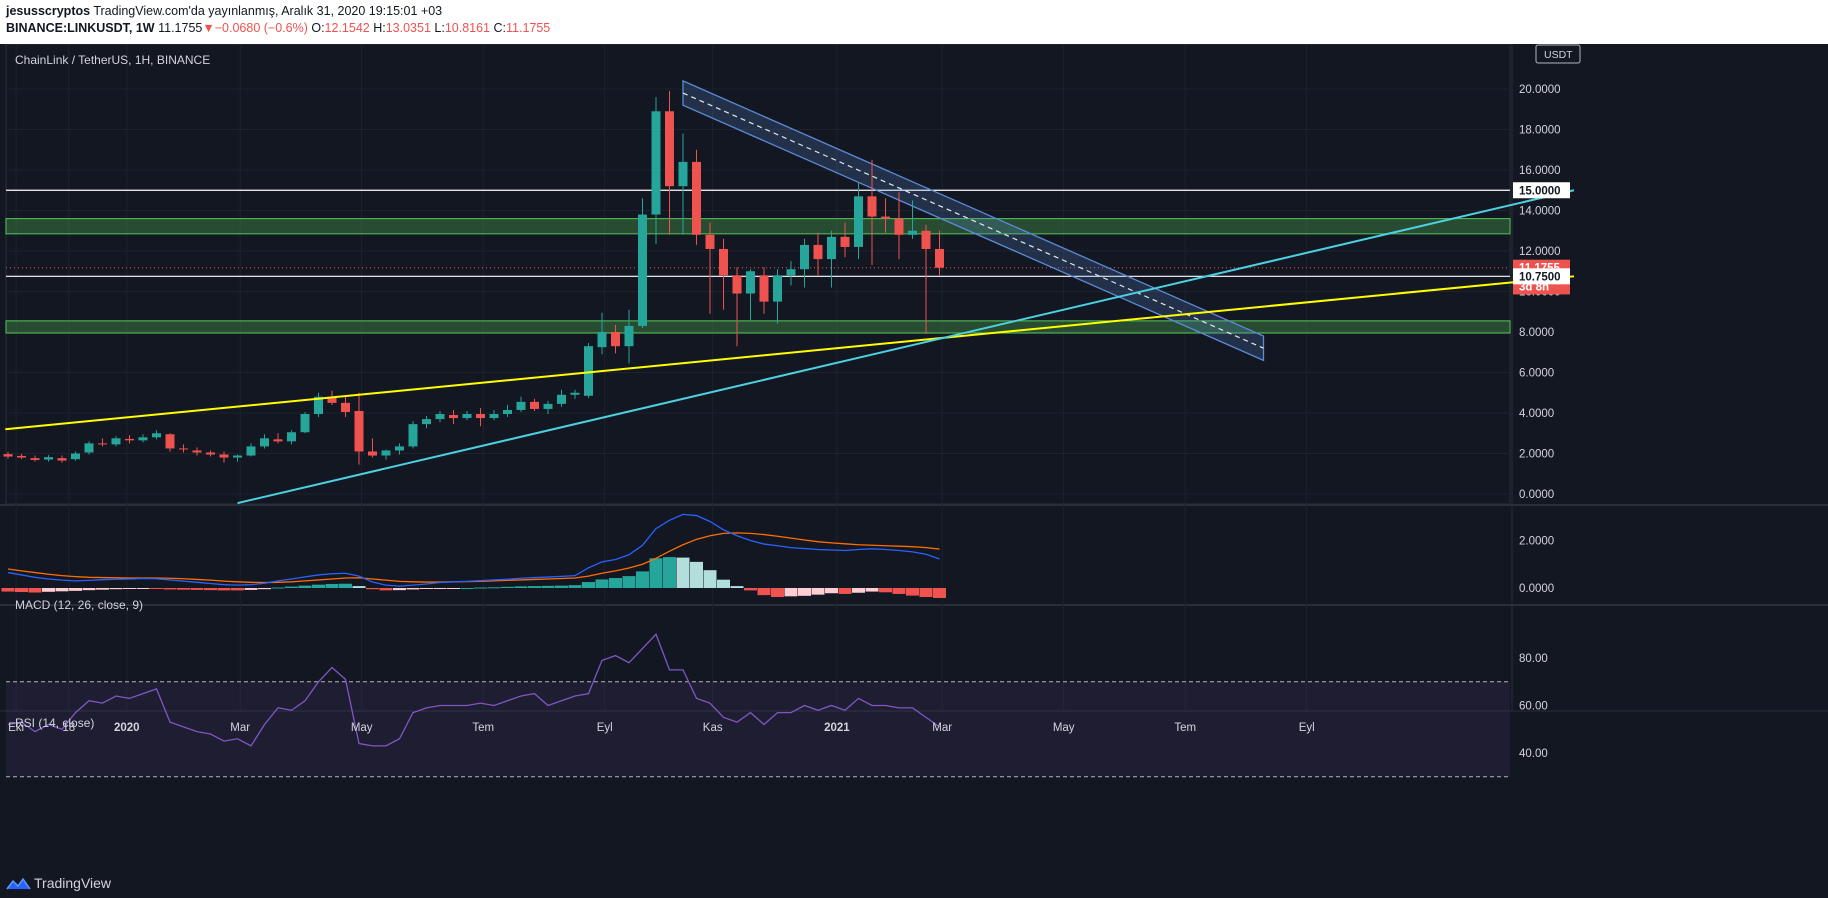 Image resolution: width=1828 pixels, height=898 pixels. I want to click on open-label: O:, so click(318, 28).